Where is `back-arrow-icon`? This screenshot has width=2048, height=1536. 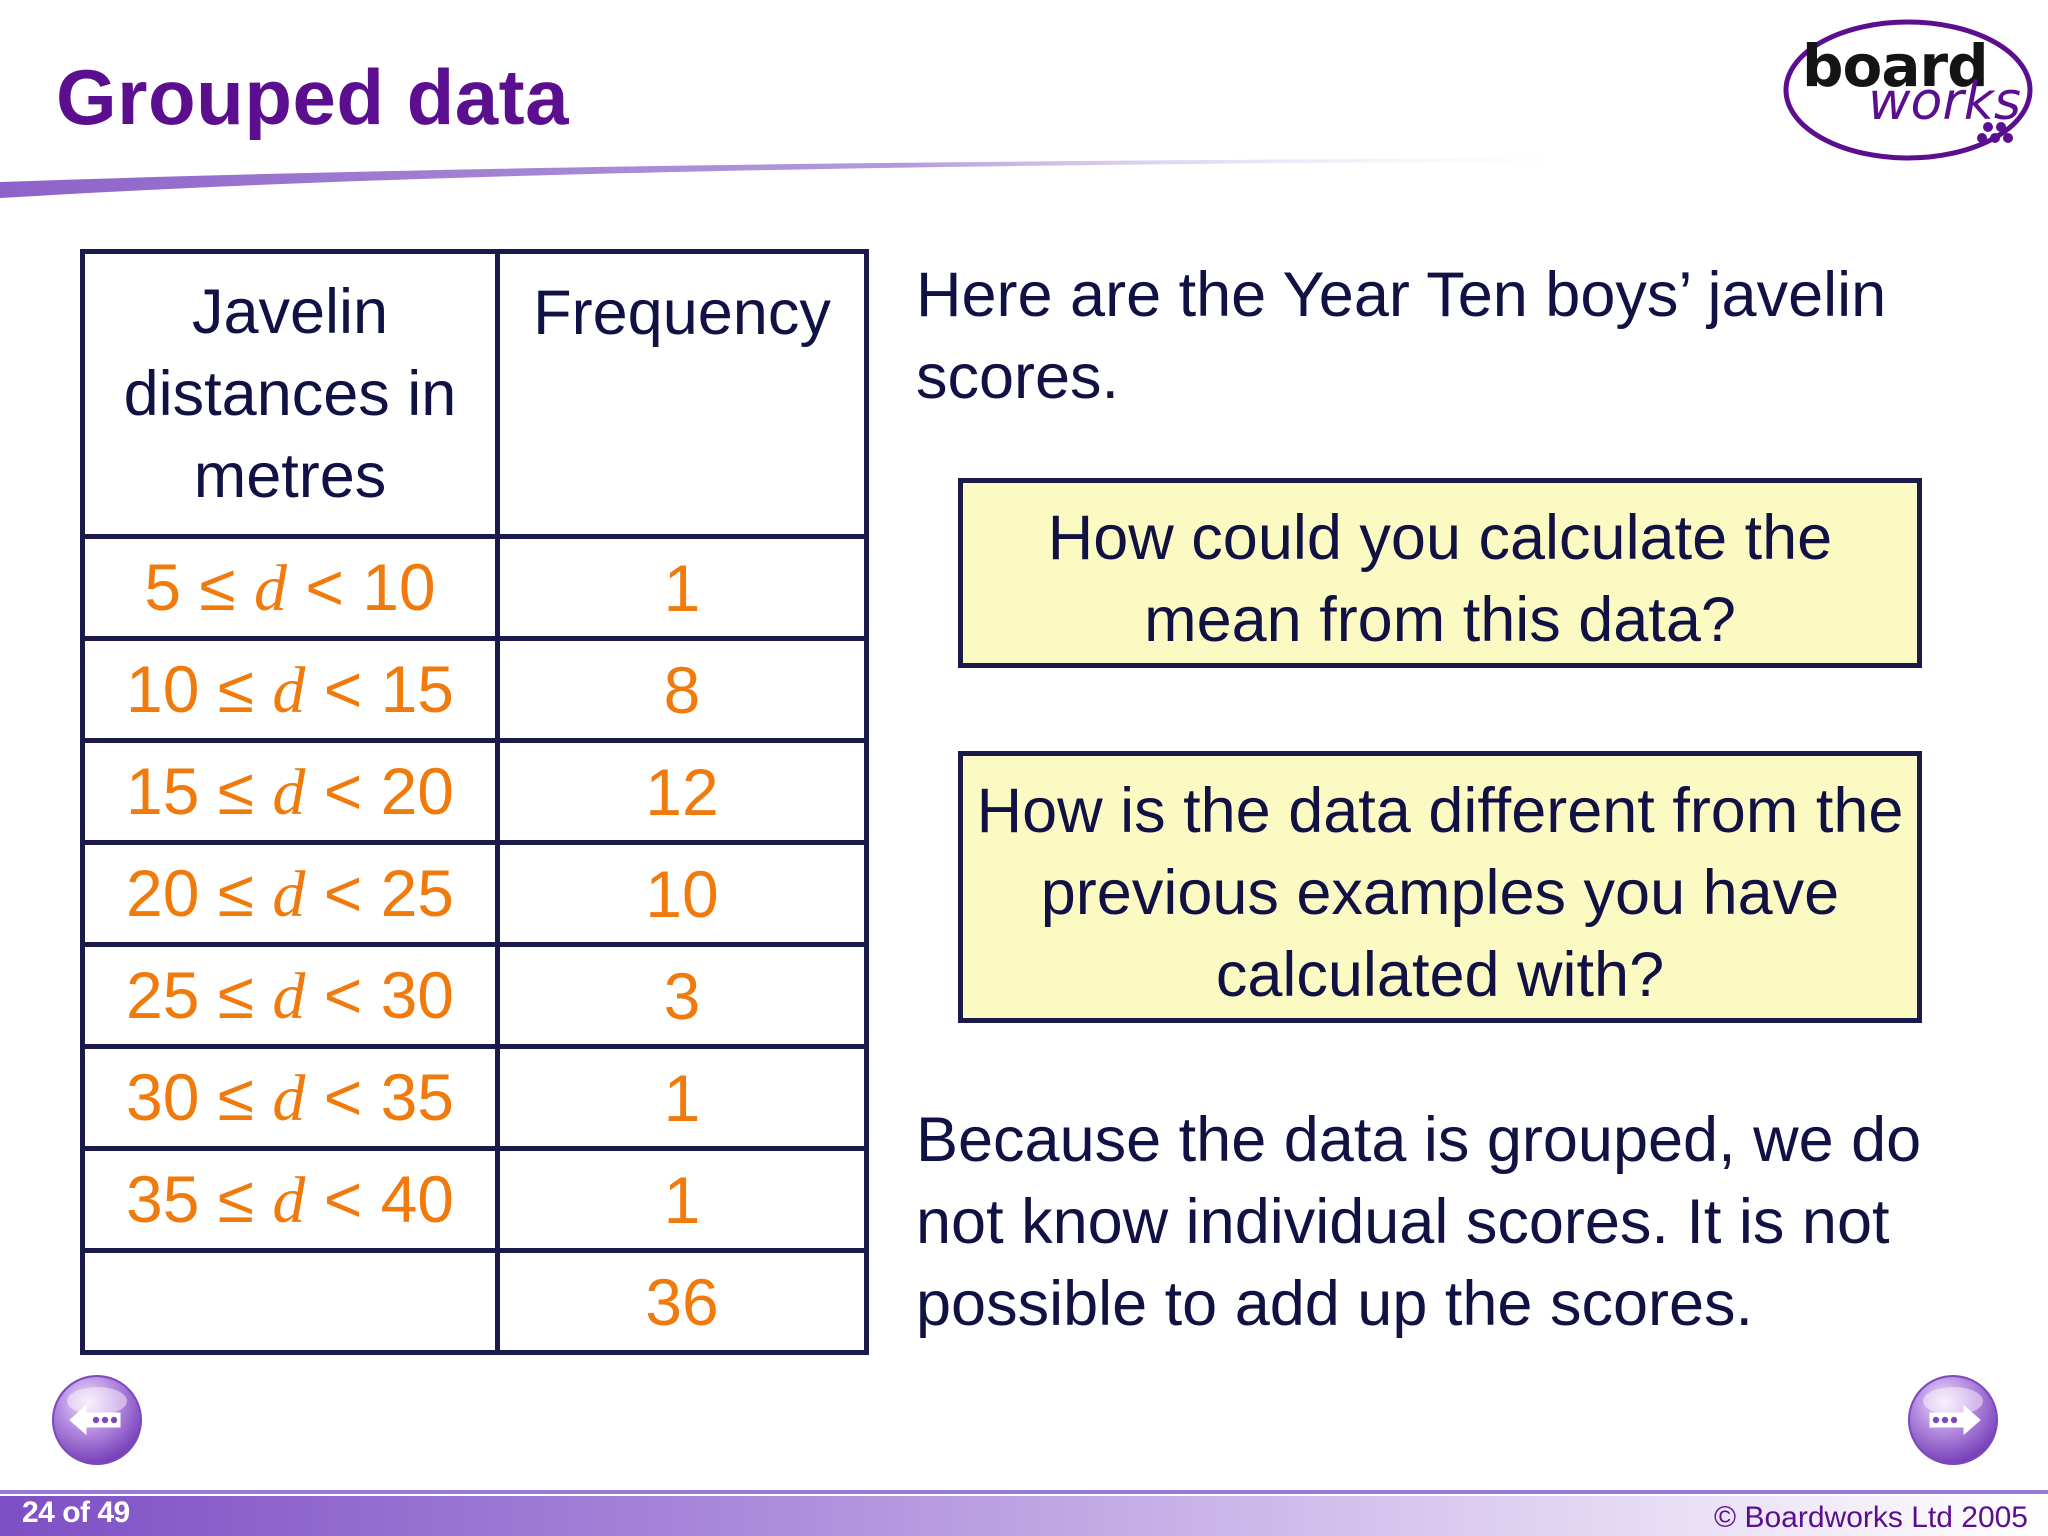
back-arrow-icon is located at coordinates (97, 1420).